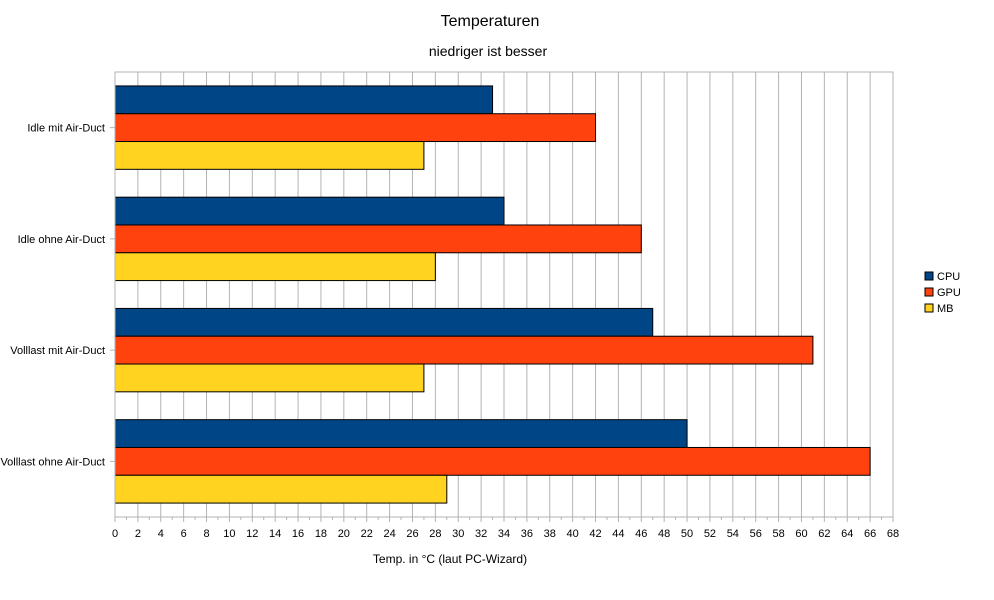 This screenshot has height=600, width=994. Describe the element at coordinates (206, 534) in the screenshot. I see `x-tick-label: 8` at that location.